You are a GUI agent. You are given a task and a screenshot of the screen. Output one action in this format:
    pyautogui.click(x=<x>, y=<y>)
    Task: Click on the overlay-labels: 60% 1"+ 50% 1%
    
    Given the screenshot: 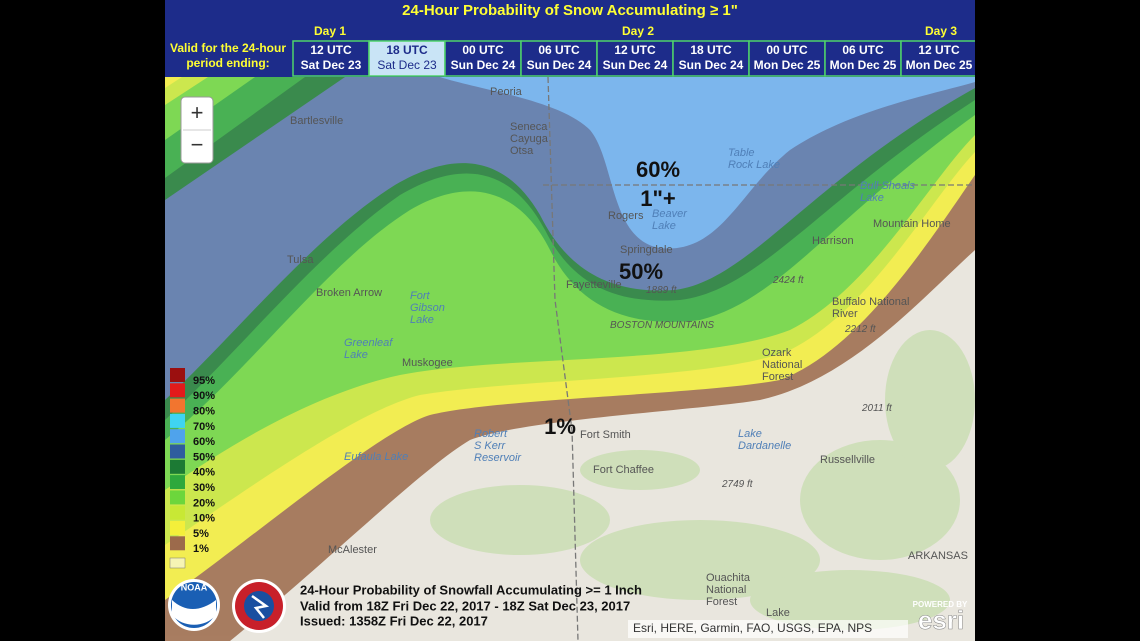 What is the action you would take?
    pyautogui.click(x=612, y=298)
    